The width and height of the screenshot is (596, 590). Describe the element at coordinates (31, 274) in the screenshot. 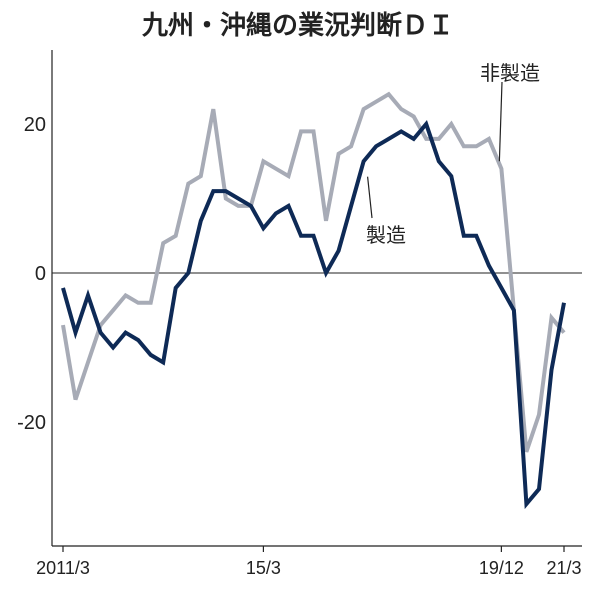

I see `y-tick-labels: 20 0 -20` at that location.